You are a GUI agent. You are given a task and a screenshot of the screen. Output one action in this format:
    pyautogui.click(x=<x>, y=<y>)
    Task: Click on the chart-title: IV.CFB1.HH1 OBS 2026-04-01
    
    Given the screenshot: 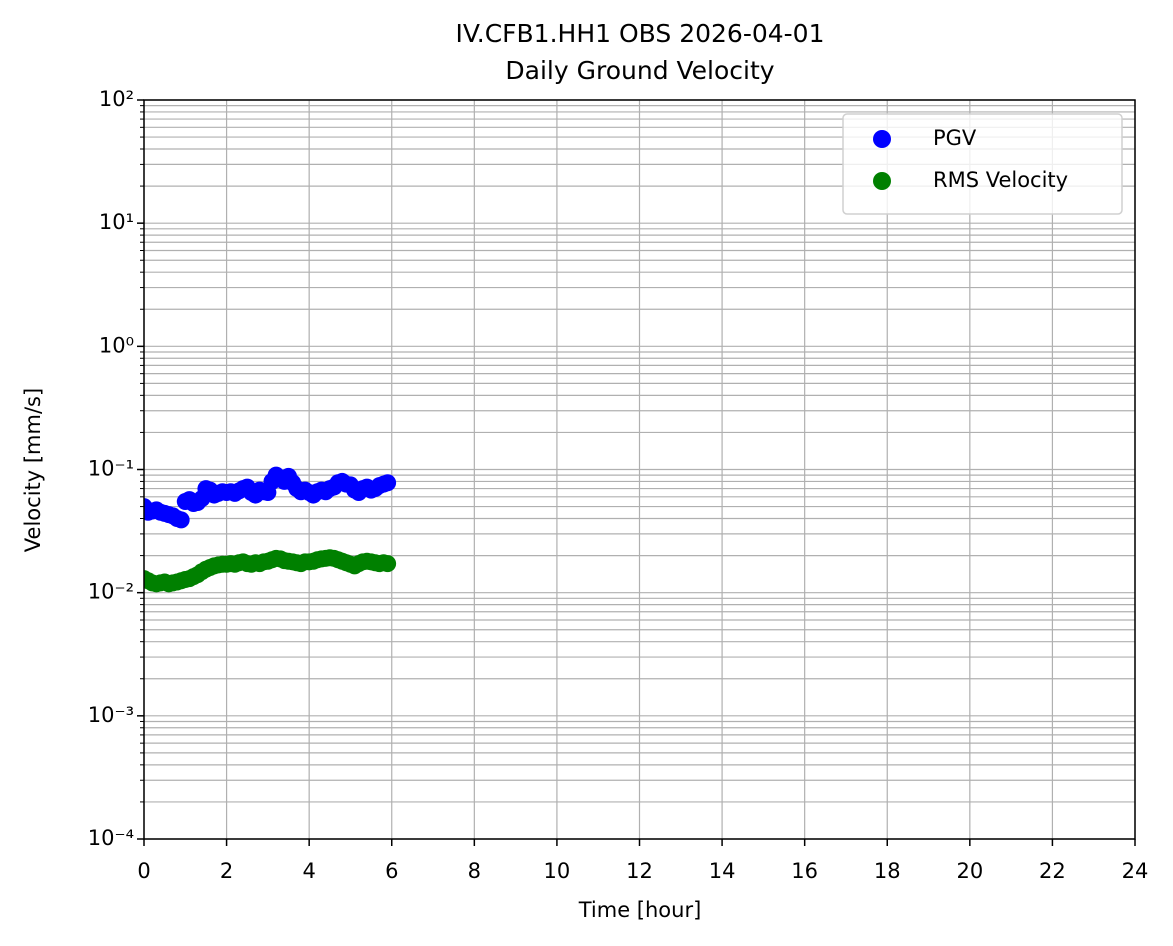 What is the action you would take?
    pyautogui.click(x=640, y=33)
    